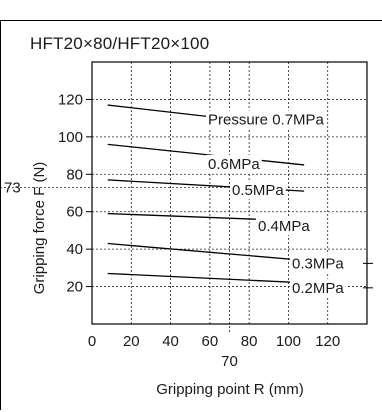 The height and width of the screenshot is (412, 382). What do you see at coordinates (327, 341) in the screenshot?
I see `x-tick-label: 120` at bounding box center [327, 341].